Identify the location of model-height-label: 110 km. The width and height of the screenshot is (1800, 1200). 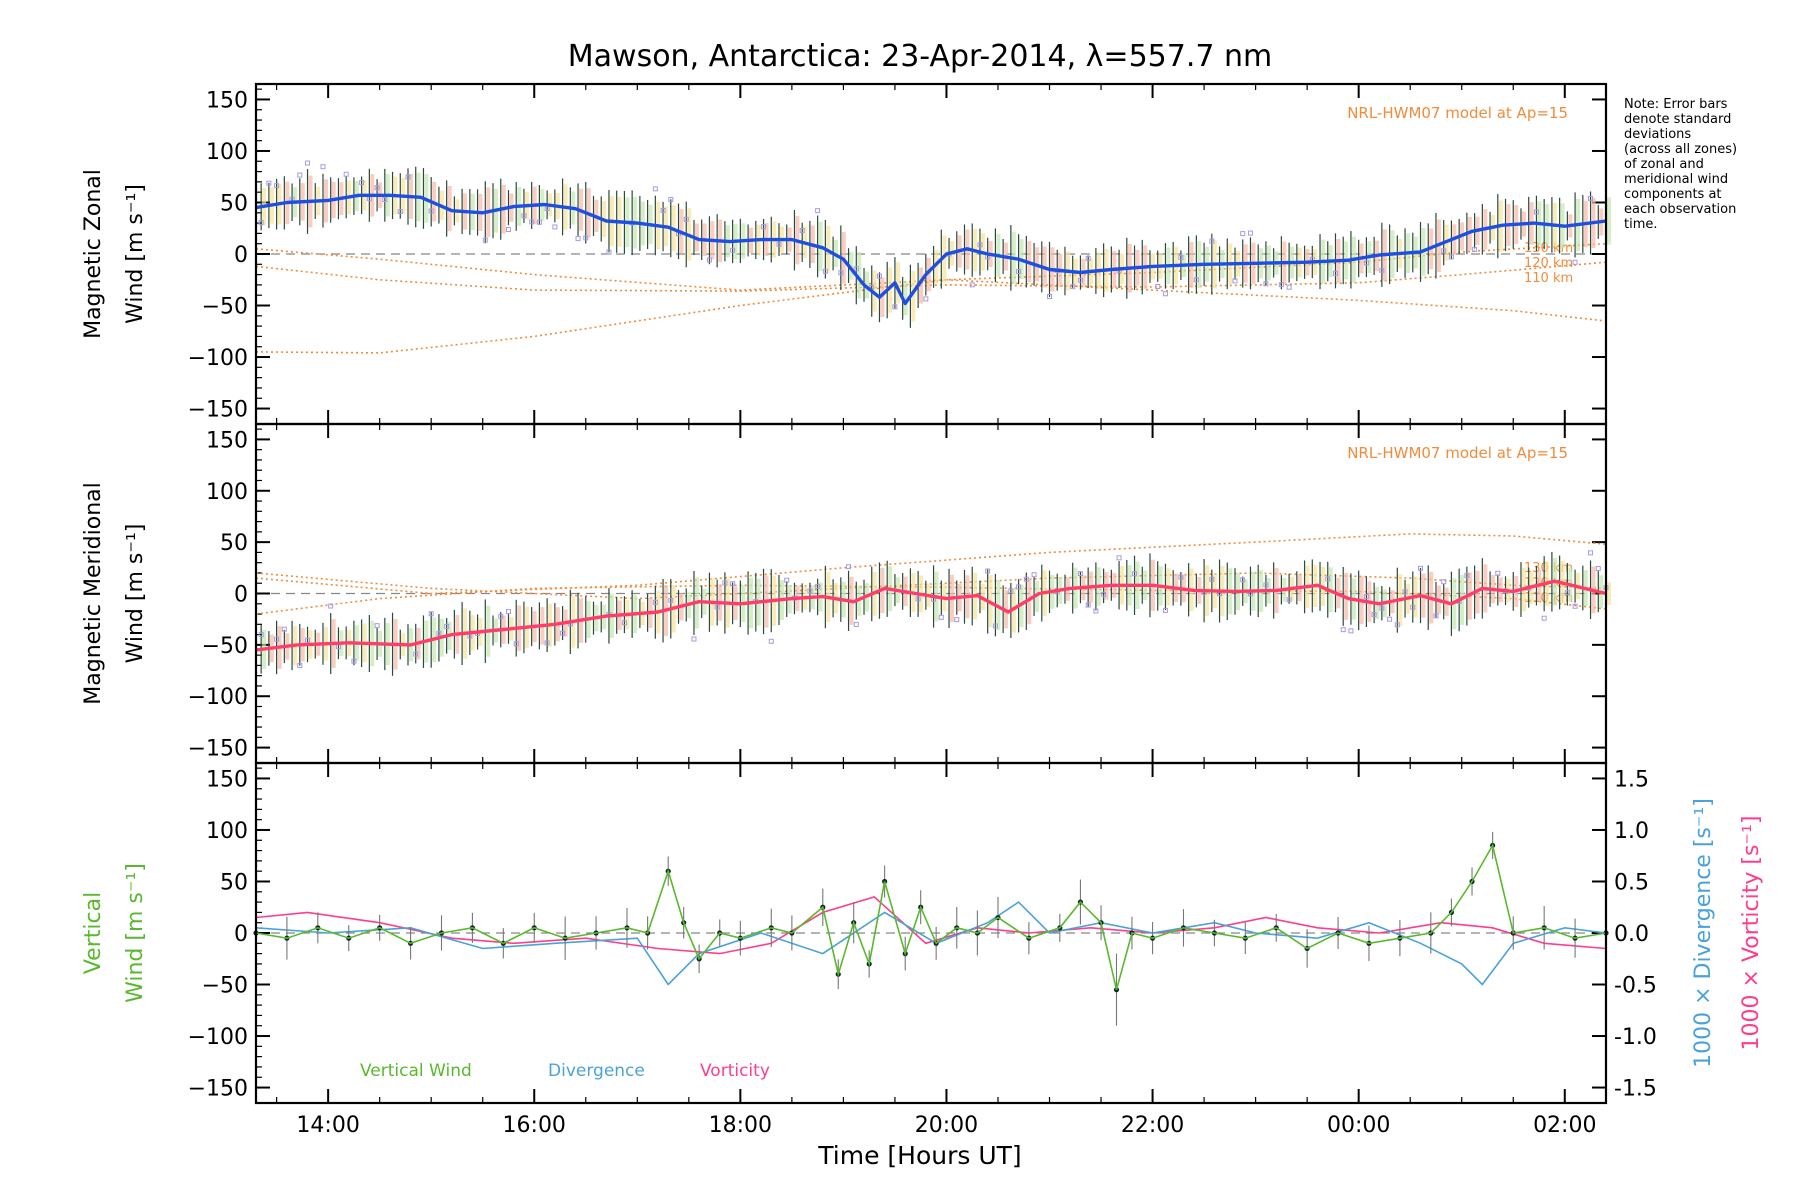
(1548, 278).